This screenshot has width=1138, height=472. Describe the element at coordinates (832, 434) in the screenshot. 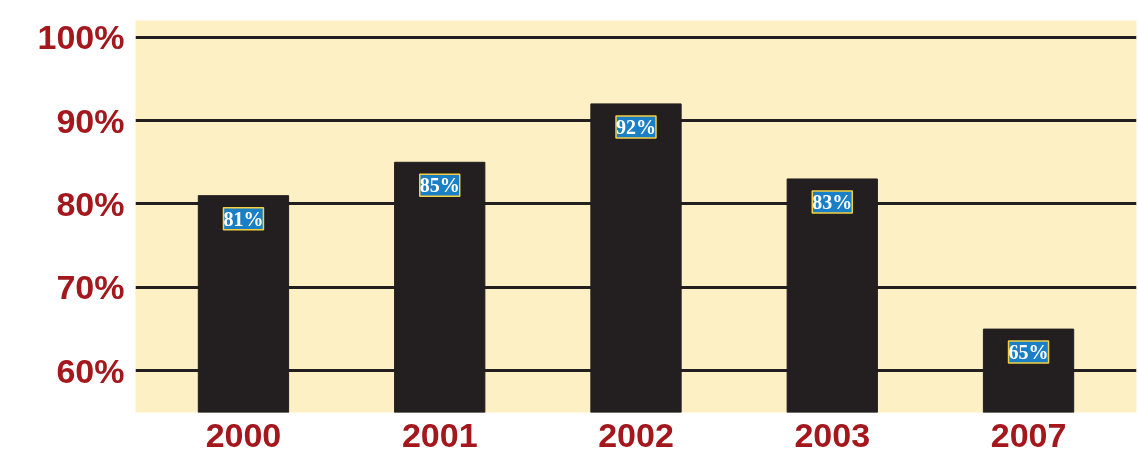

I see `x-tick-label: 2003` at that location.